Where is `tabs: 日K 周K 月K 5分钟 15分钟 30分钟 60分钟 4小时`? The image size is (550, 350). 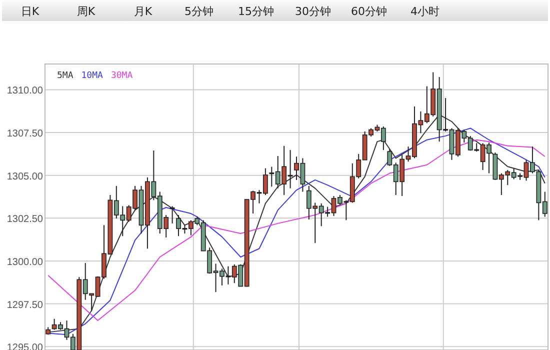 tabs: 日K 周K 月K 5分钟 15分钟 30分钟 60分钟 4小时 is located at coordinates (230, 11).